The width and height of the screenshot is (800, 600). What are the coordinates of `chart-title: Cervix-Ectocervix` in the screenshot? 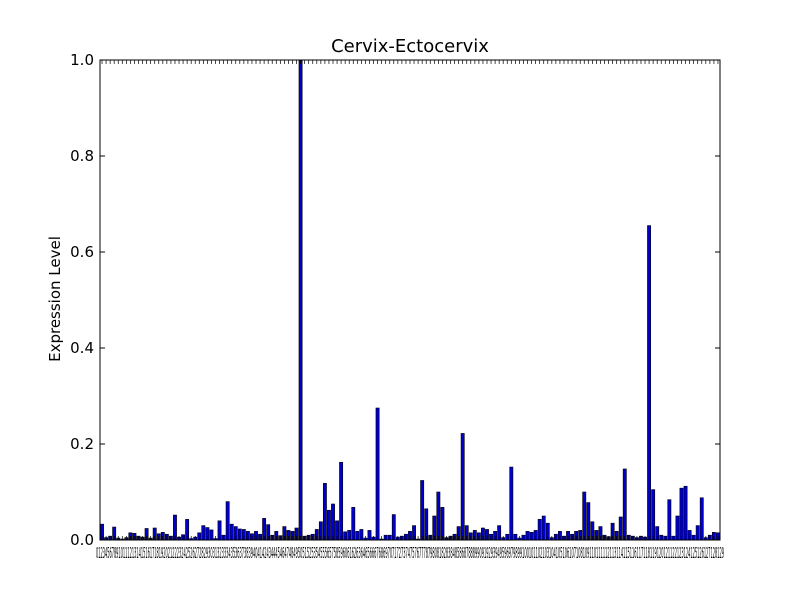 It's located at (410, 46).